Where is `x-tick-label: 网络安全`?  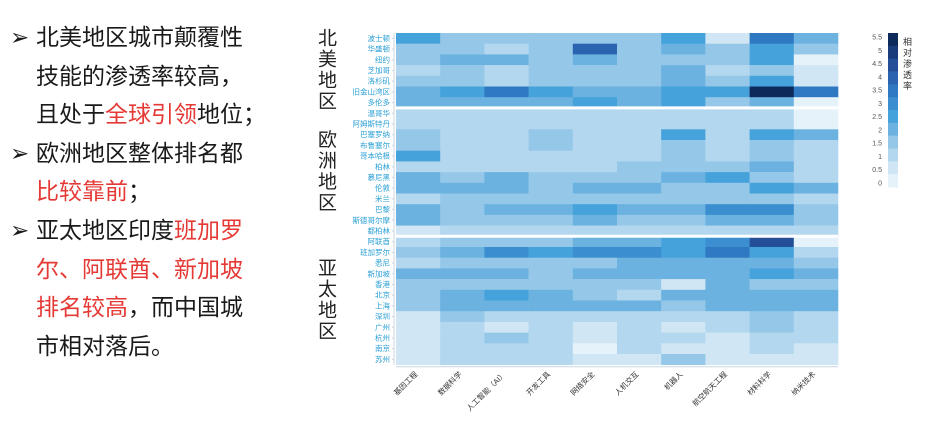
x-tick-label: 网络安全 is located at coordinates (582, 383).